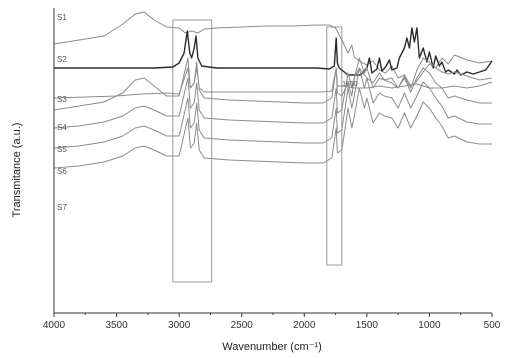  What do you see at coordinates (62, 171) in the screenshot?
I see `series-label-s6: S6` at bounding box center [62, 171].